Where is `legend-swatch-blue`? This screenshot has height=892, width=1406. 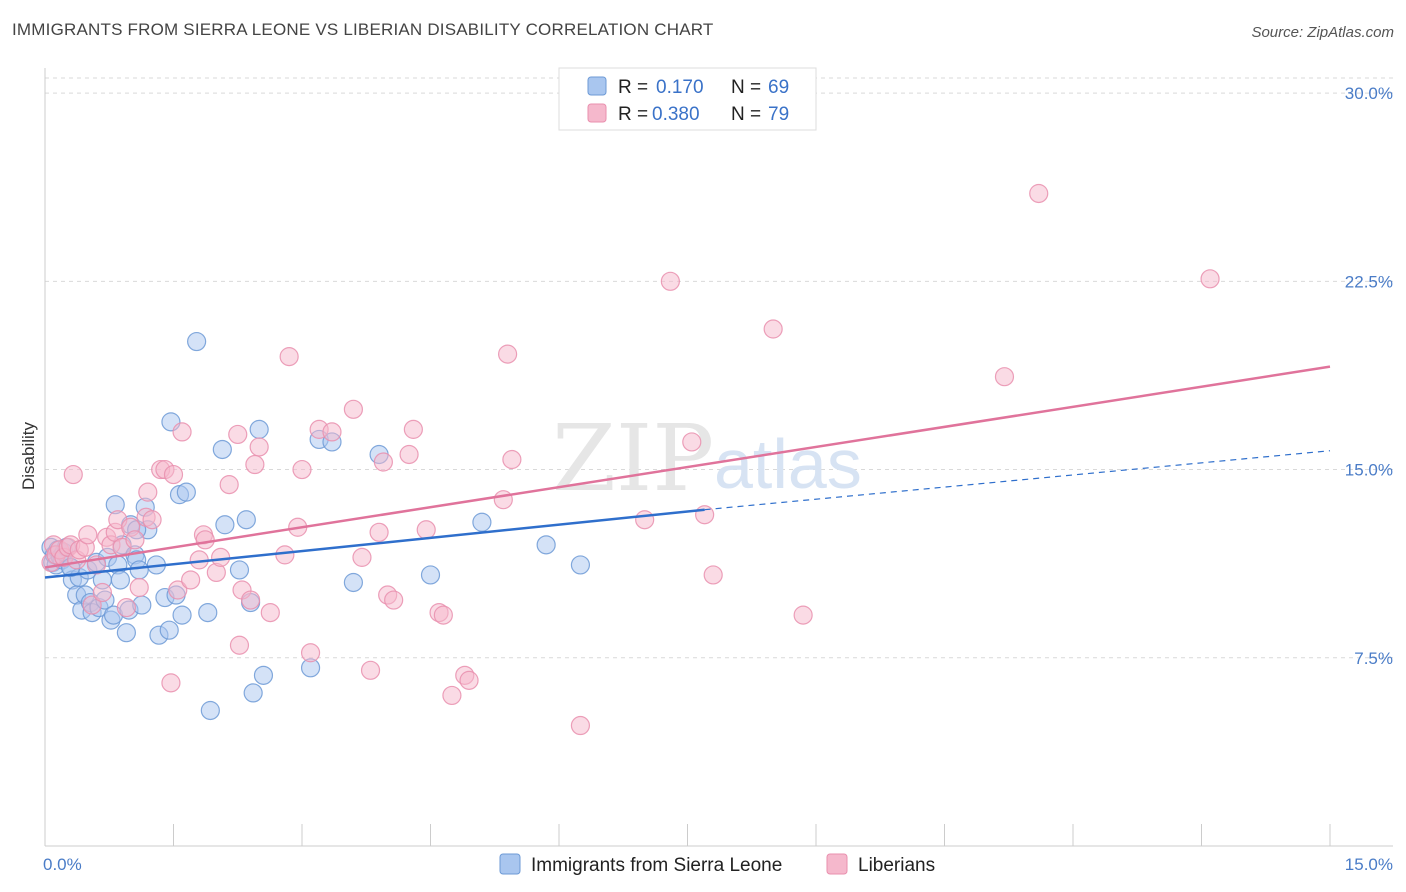
legend-swatch-blue is located at coordinates (597, 86).